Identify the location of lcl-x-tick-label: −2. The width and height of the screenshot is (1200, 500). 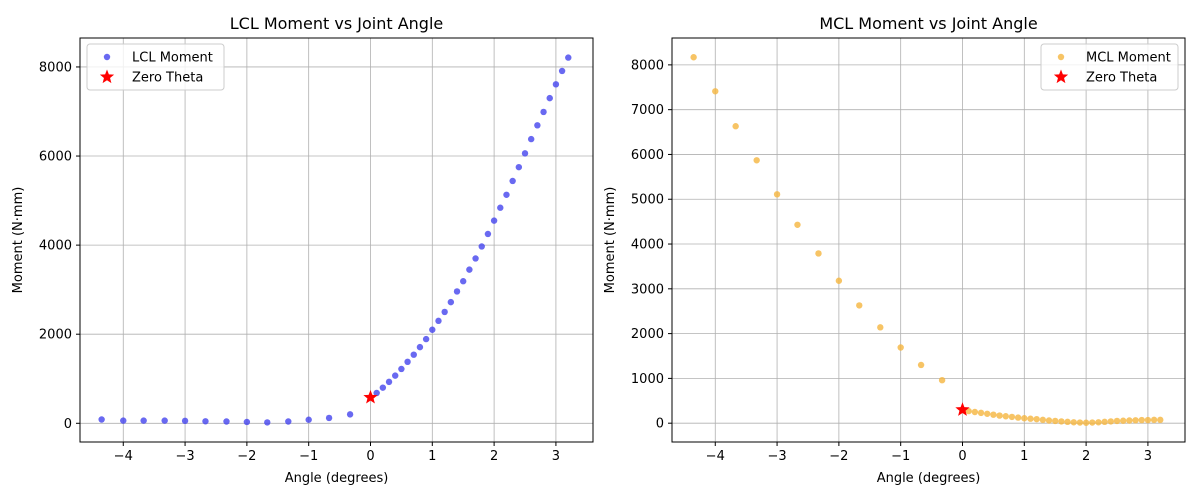
(246, 456).